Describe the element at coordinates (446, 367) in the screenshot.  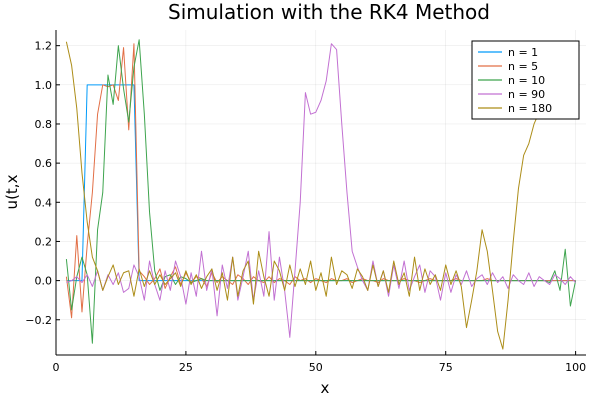
I see `x-tick-label: 75` at that location.